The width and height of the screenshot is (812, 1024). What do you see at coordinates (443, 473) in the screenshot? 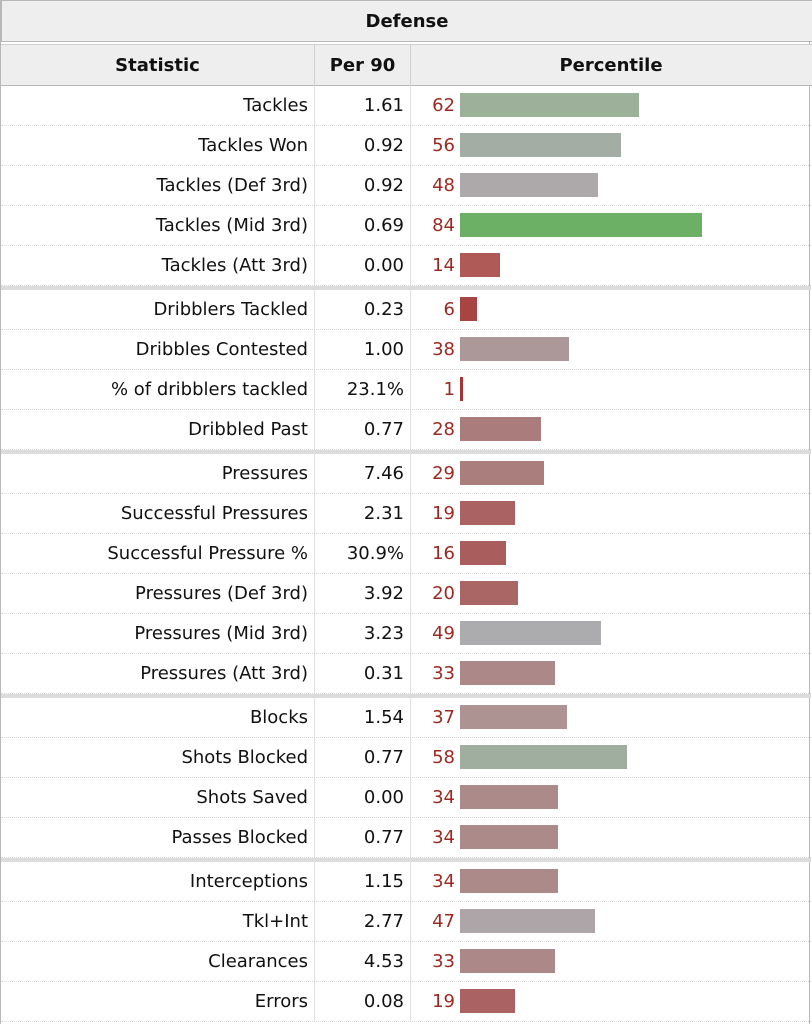
I see `percentile-value: 29` at bounding box center [443, 473].